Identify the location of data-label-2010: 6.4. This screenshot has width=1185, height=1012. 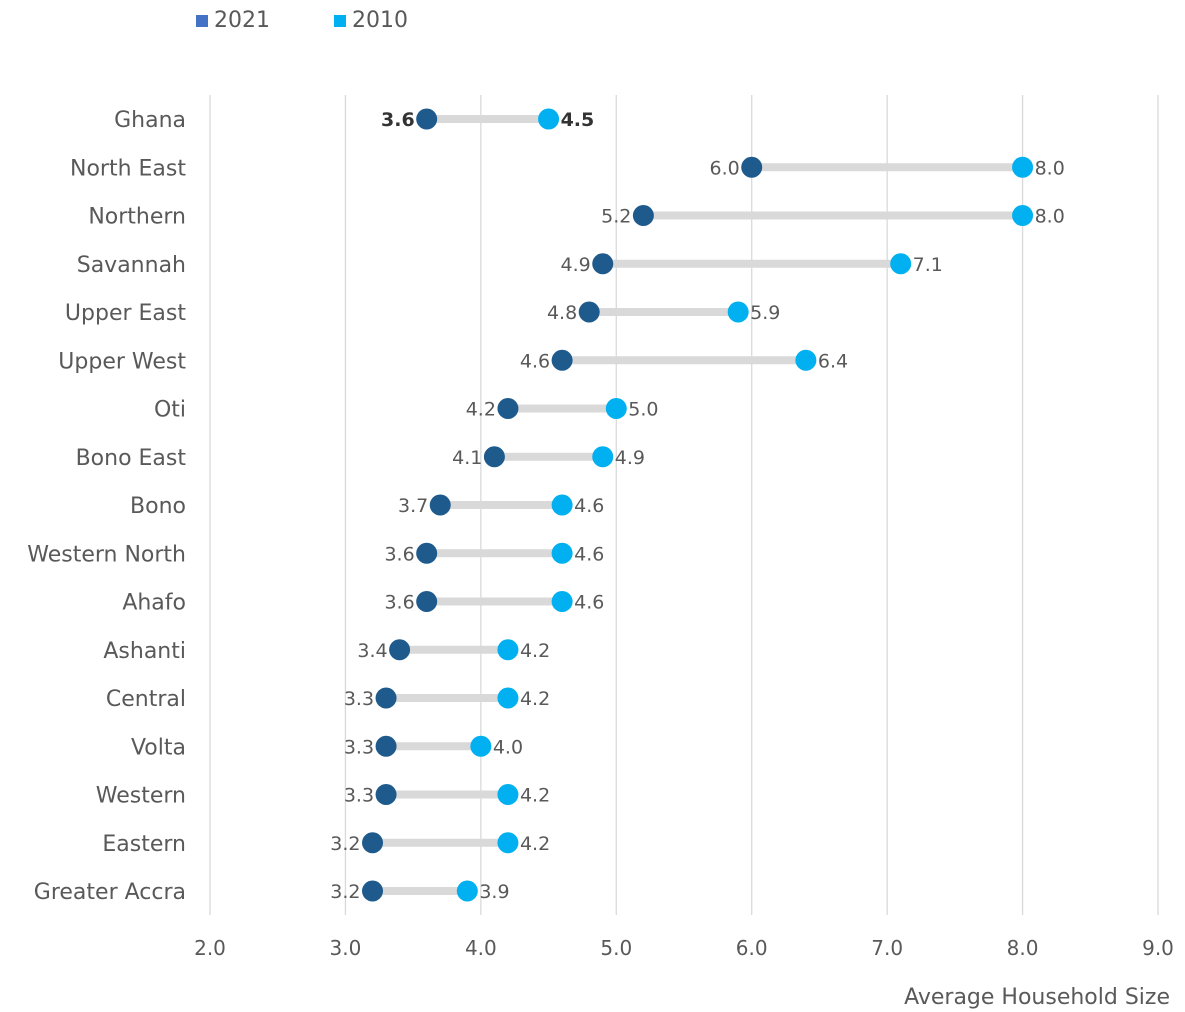
(833, 361).